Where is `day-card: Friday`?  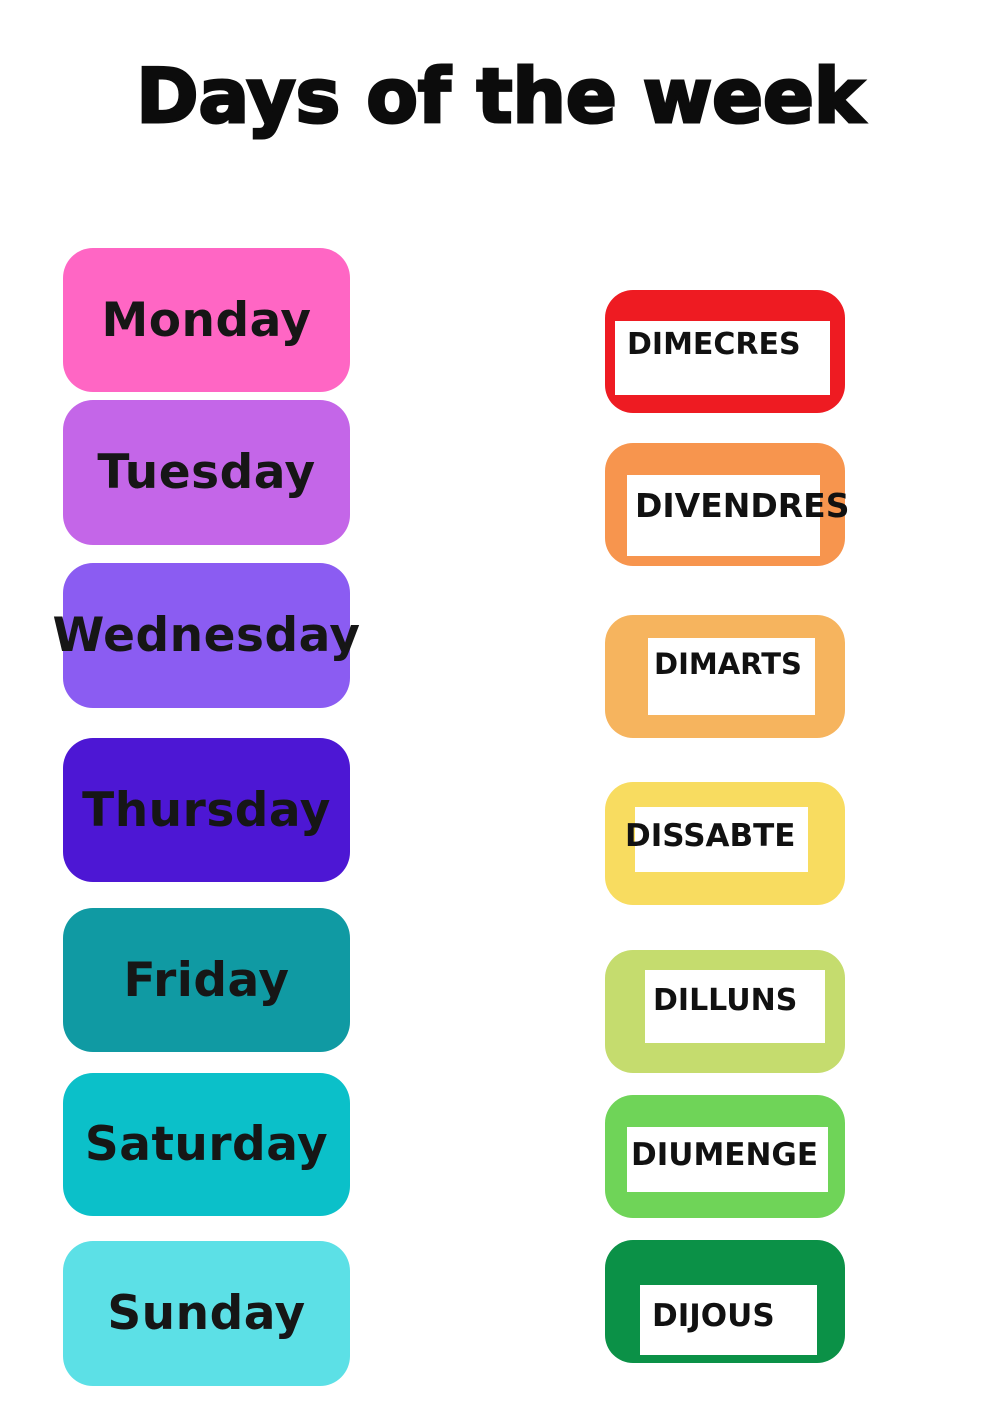
day-card: Friday is located at coordinates (206, 980).